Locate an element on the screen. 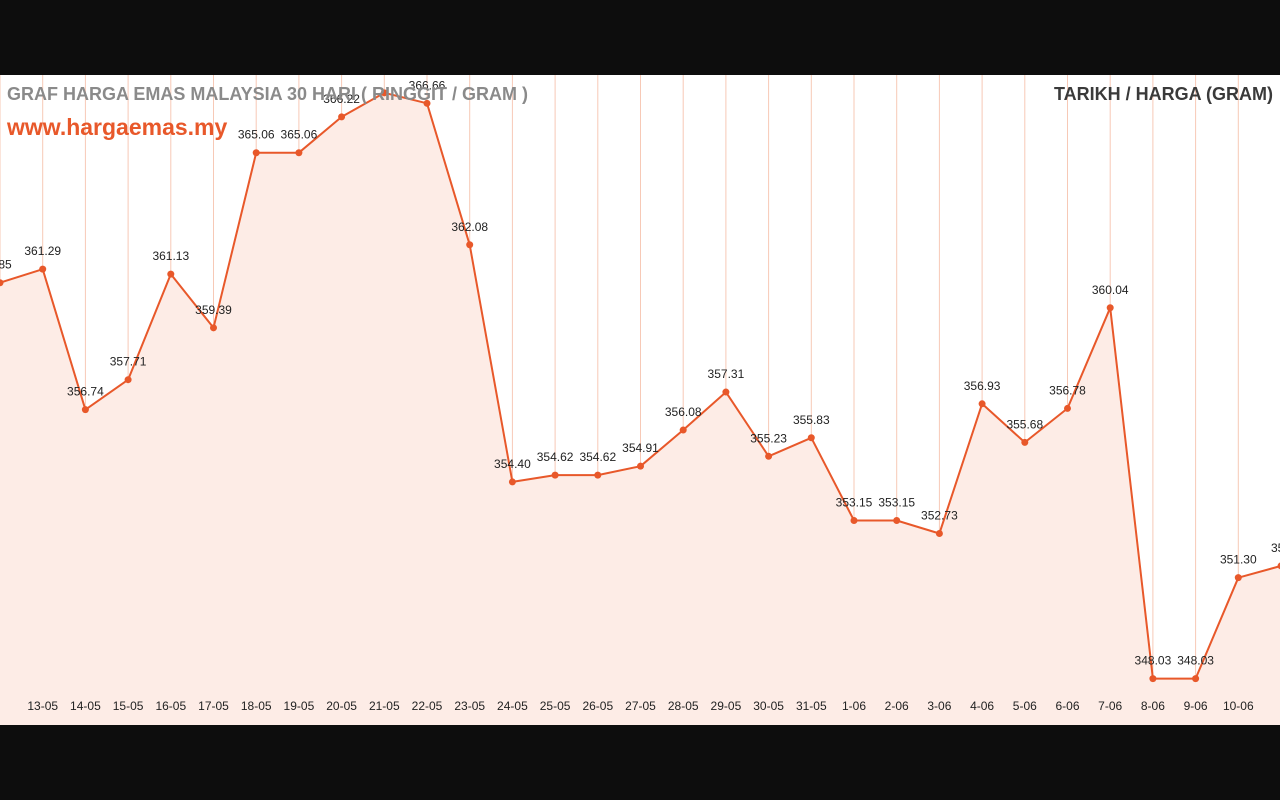 This screenshot has width=1280, height=800. value-label: 354.91 is located at coordinates (640, 448).